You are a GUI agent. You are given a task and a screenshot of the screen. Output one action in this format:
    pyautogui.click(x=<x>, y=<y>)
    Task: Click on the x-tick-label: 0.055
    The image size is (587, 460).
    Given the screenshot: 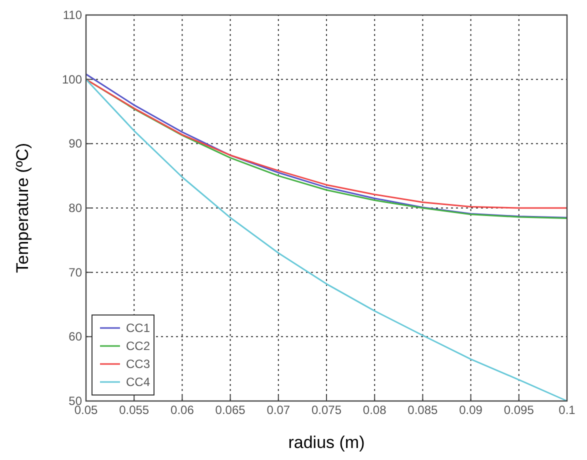 What is the action you would take?
    pyautogui.click(x=134, y=410)
    